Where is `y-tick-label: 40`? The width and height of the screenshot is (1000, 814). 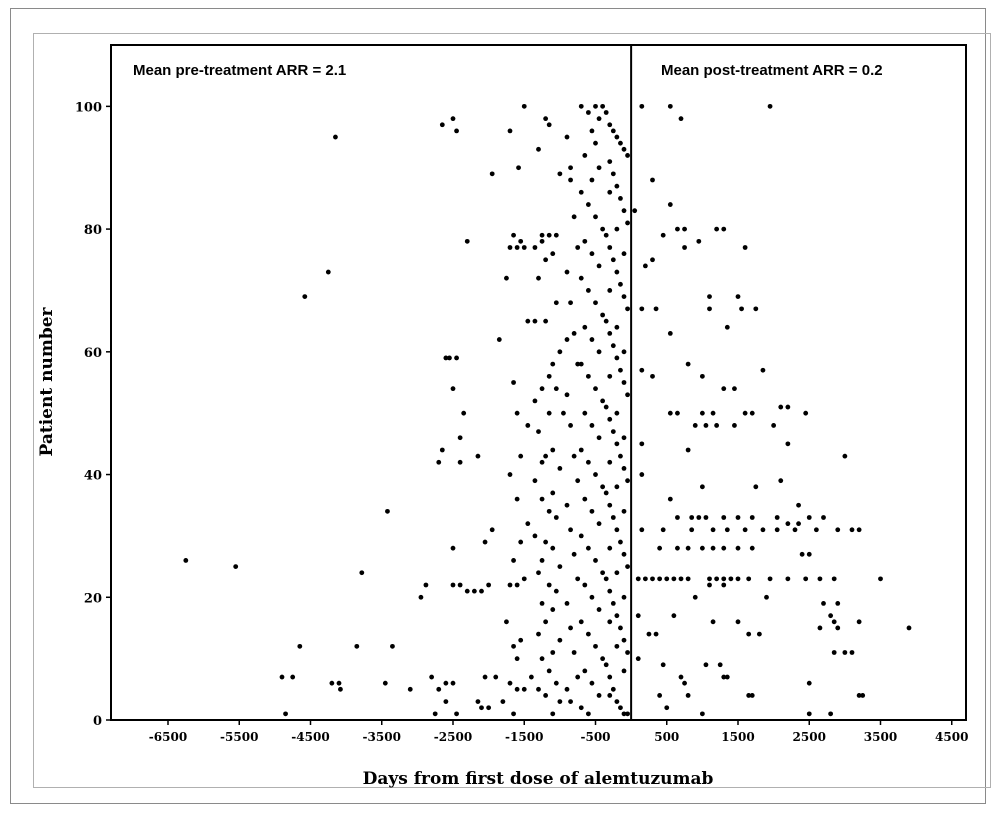 y-tick-label: 40 is located at coordinates (93, 476).